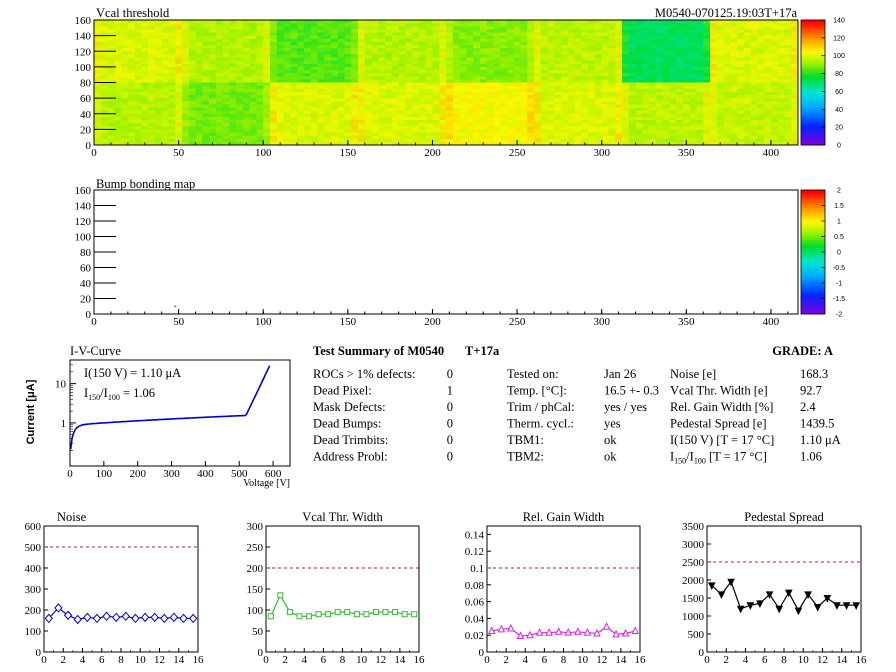 This screenshot has width=896, height=672. I want to click on scale-tick-label: 1, so click(839, 222).